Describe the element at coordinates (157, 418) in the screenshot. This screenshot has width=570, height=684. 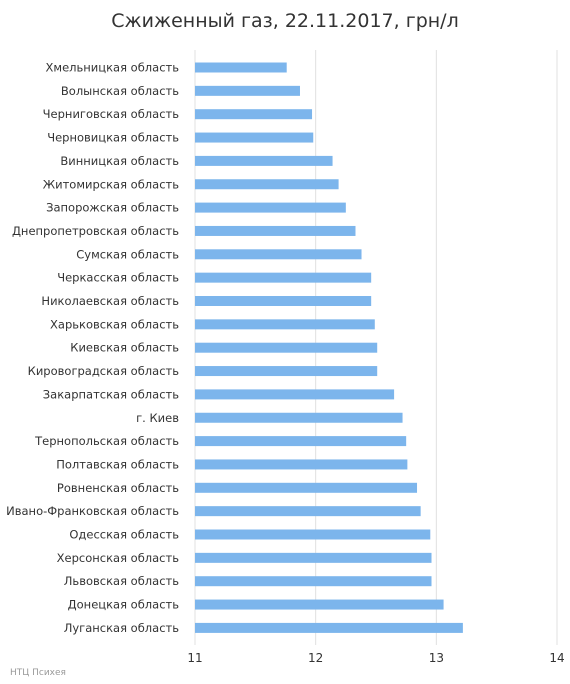
I see `category-label: г. Киев` at that location.